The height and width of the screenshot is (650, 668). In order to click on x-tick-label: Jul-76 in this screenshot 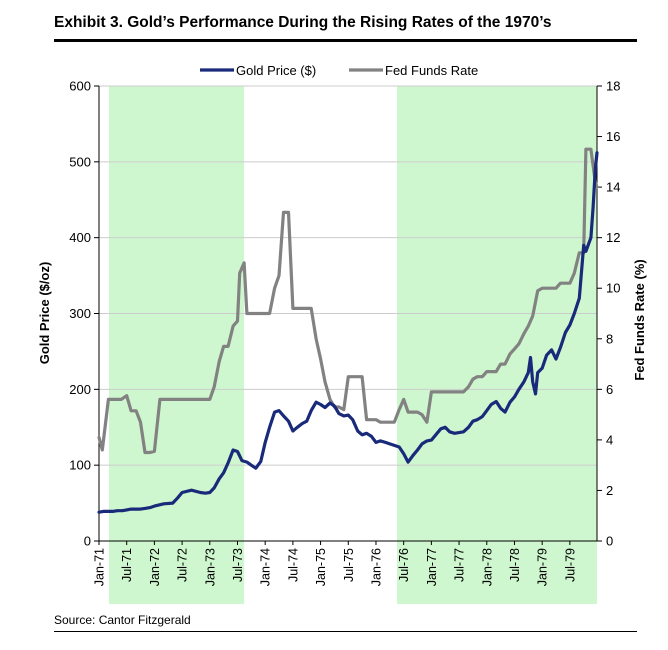, I will do `click(404, 565)`.